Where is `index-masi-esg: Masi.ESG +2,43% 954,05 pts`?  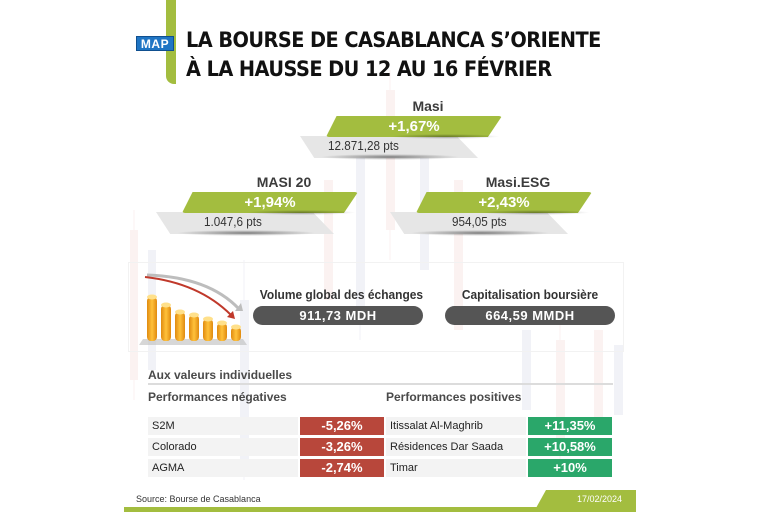
index-masi-esg: Masi.ESG +2,43% 954,05 pts is located at coordinates (505, 209).